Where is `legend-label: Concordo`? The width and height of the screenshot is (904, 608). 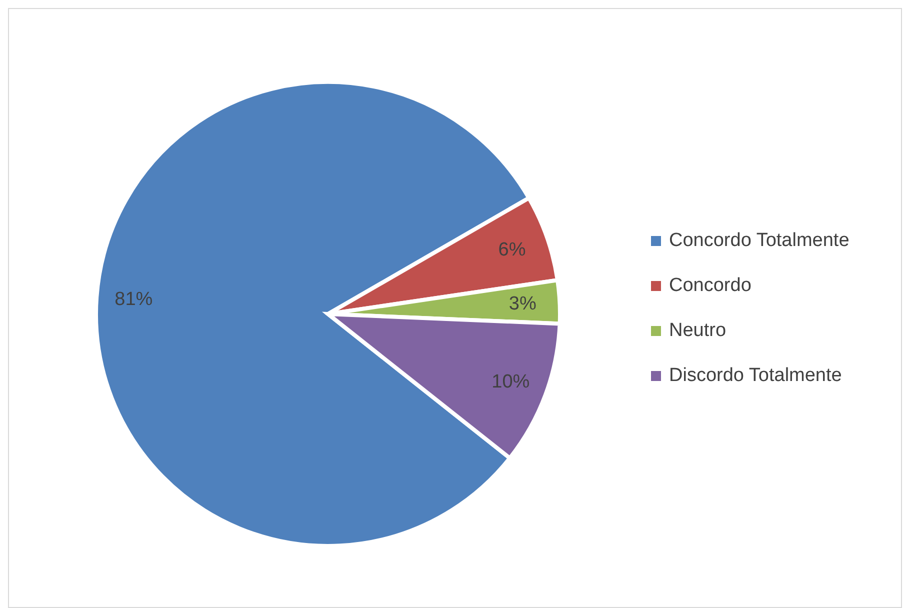
legend-label: Concordo is located at coordinates (710, 285).